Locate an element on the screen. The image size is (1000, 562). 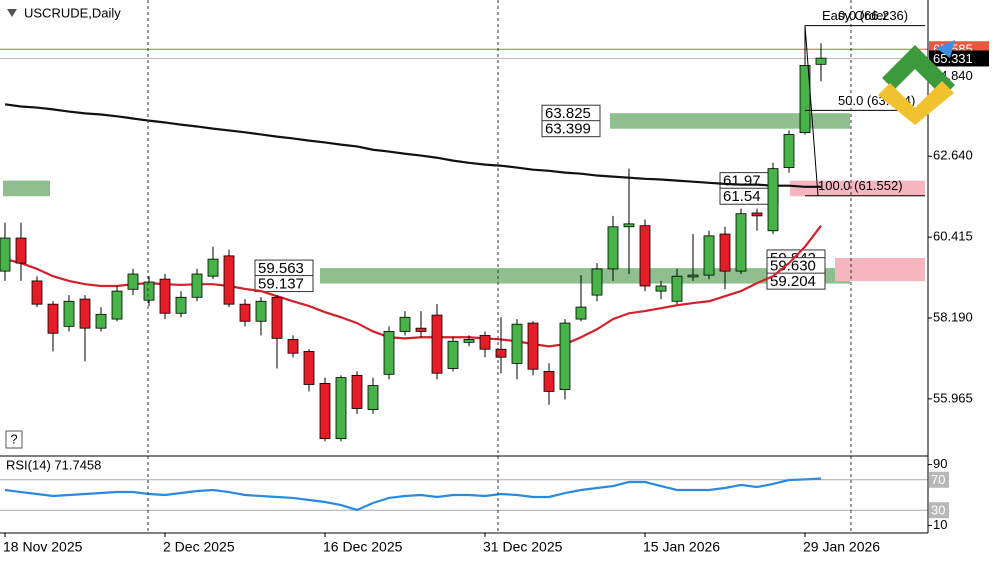
y-tick-label: 55.965 is located at coordinates (953, 397).